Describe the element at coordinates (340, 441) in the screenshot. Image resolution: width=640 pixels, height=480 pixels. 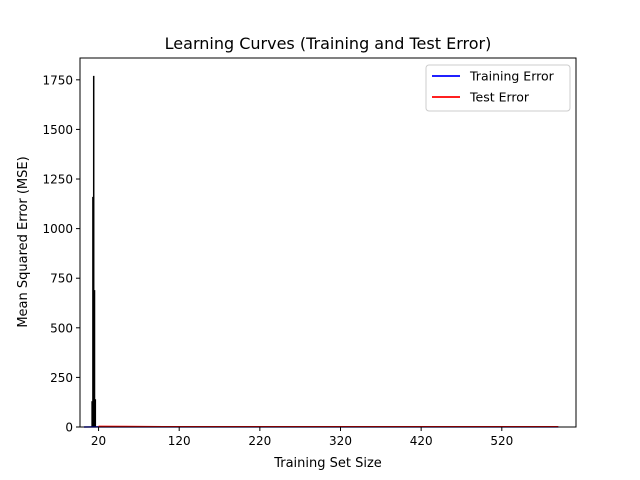
I see `x-tick-label: 320` at that location.